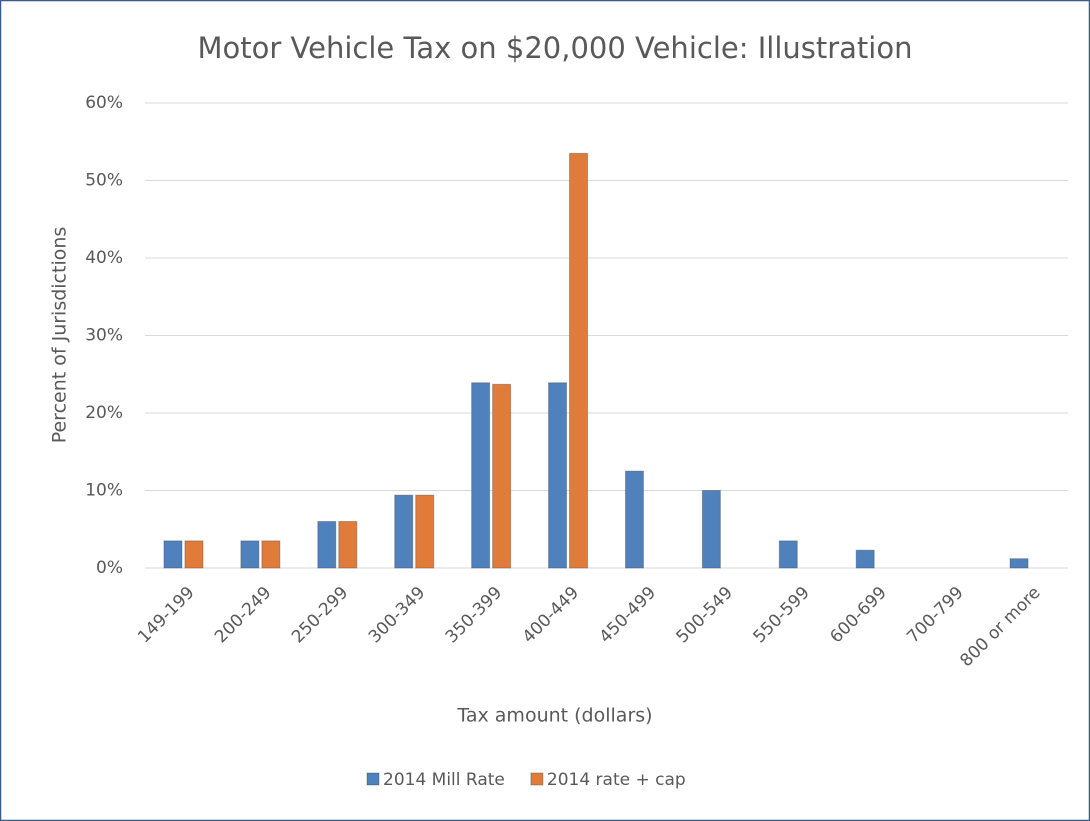 Image resolution: width=1090 pixels, height=821 pixels. What do you see at coordinates (616, 780) in the screenshot?
I see `legend-label: 2014 rate + cap` at bounding box center [616, 780].